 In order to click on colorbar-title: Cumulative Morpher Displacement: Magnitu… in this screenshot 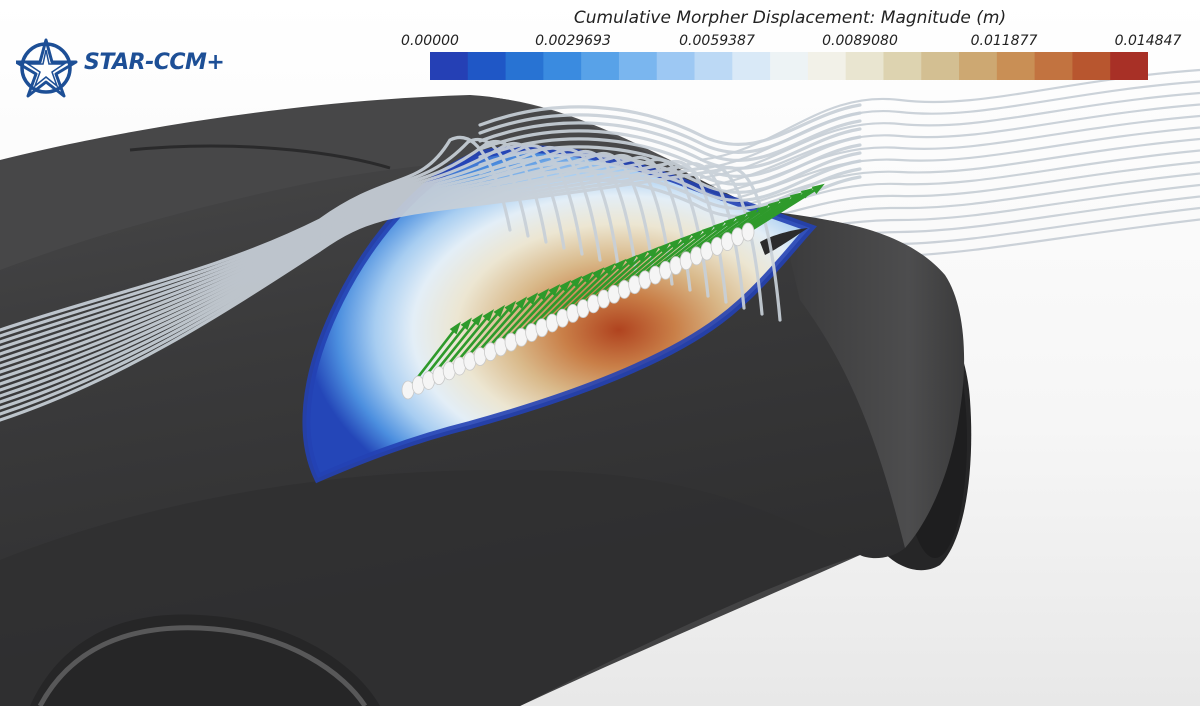, I will do `click(790, 18)`.